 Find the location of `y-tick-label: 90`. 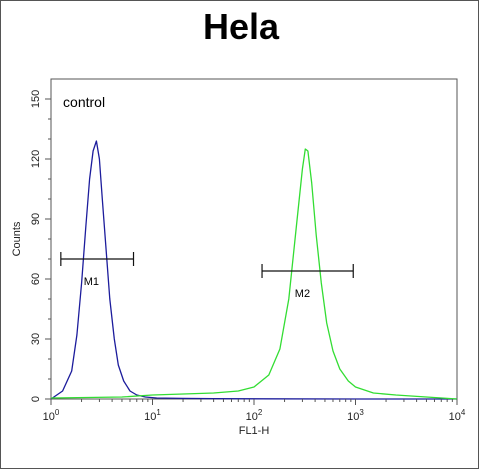

y-tick-label: 90 is located at coordinates (36, 219).